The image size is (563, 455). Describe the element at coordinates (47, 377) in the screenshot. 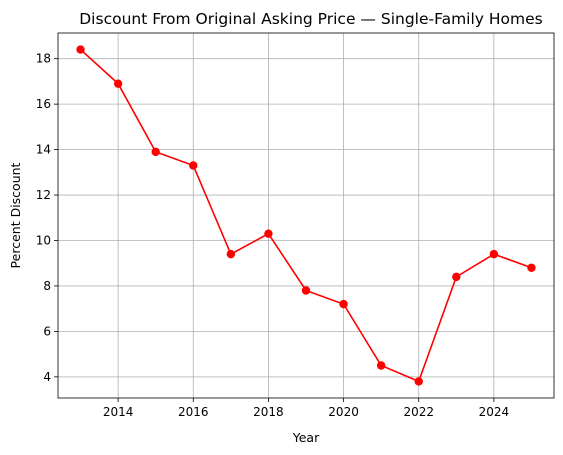

I see `y-tick-label: 4` at that location.